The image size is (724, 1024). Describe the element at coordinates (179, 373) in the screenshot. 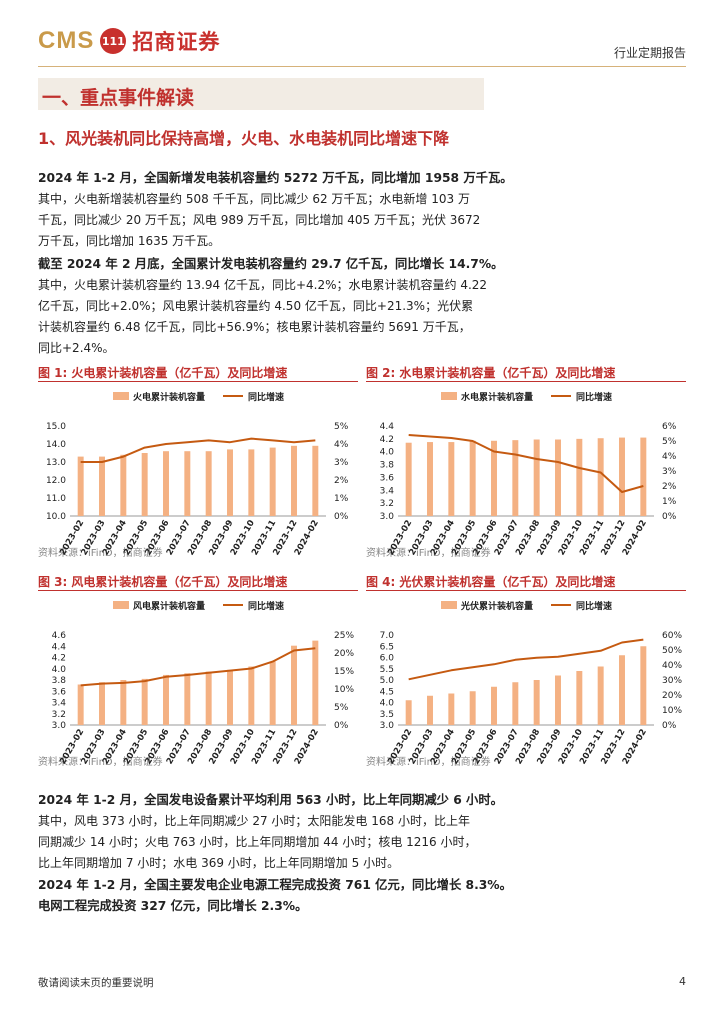

I see `figure-caption: 火电累计装机容量（亿千瓦）及同比增速` at that location.